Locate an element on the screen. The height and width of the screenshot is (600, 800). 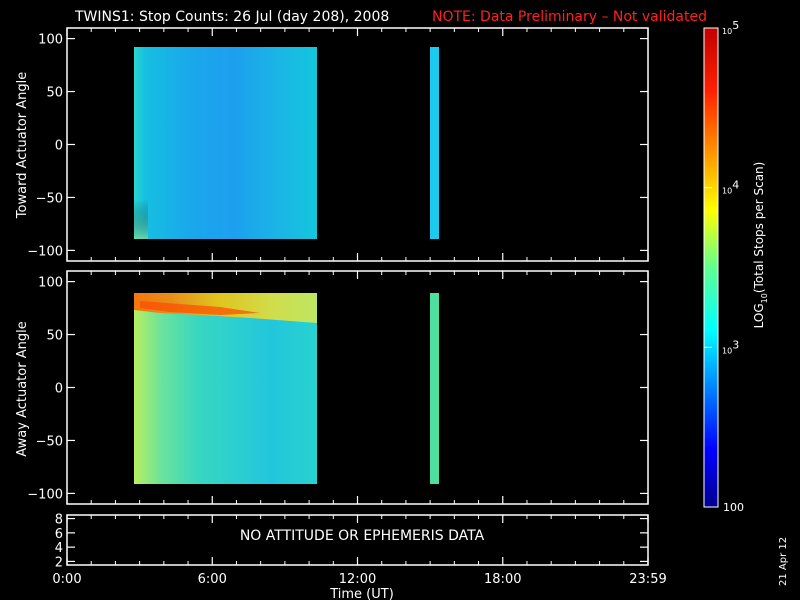
y-tick-label: 8 is located at coordinates (59, 520).